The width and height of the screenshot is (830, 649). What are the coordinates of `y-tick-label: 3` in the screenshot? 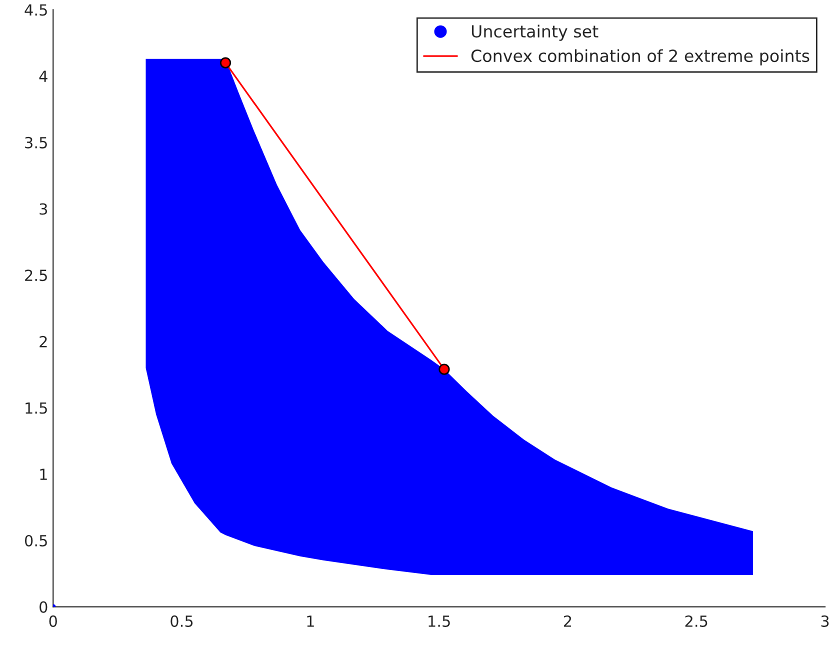 It's located at (44, 209).